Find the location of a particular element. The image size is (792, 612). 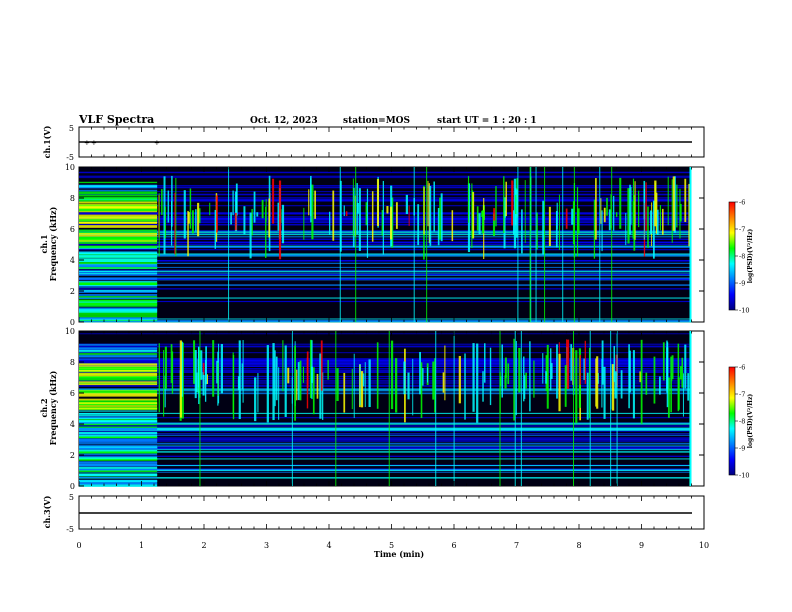

colorbar-gradient is located at coordinates (732, 256).